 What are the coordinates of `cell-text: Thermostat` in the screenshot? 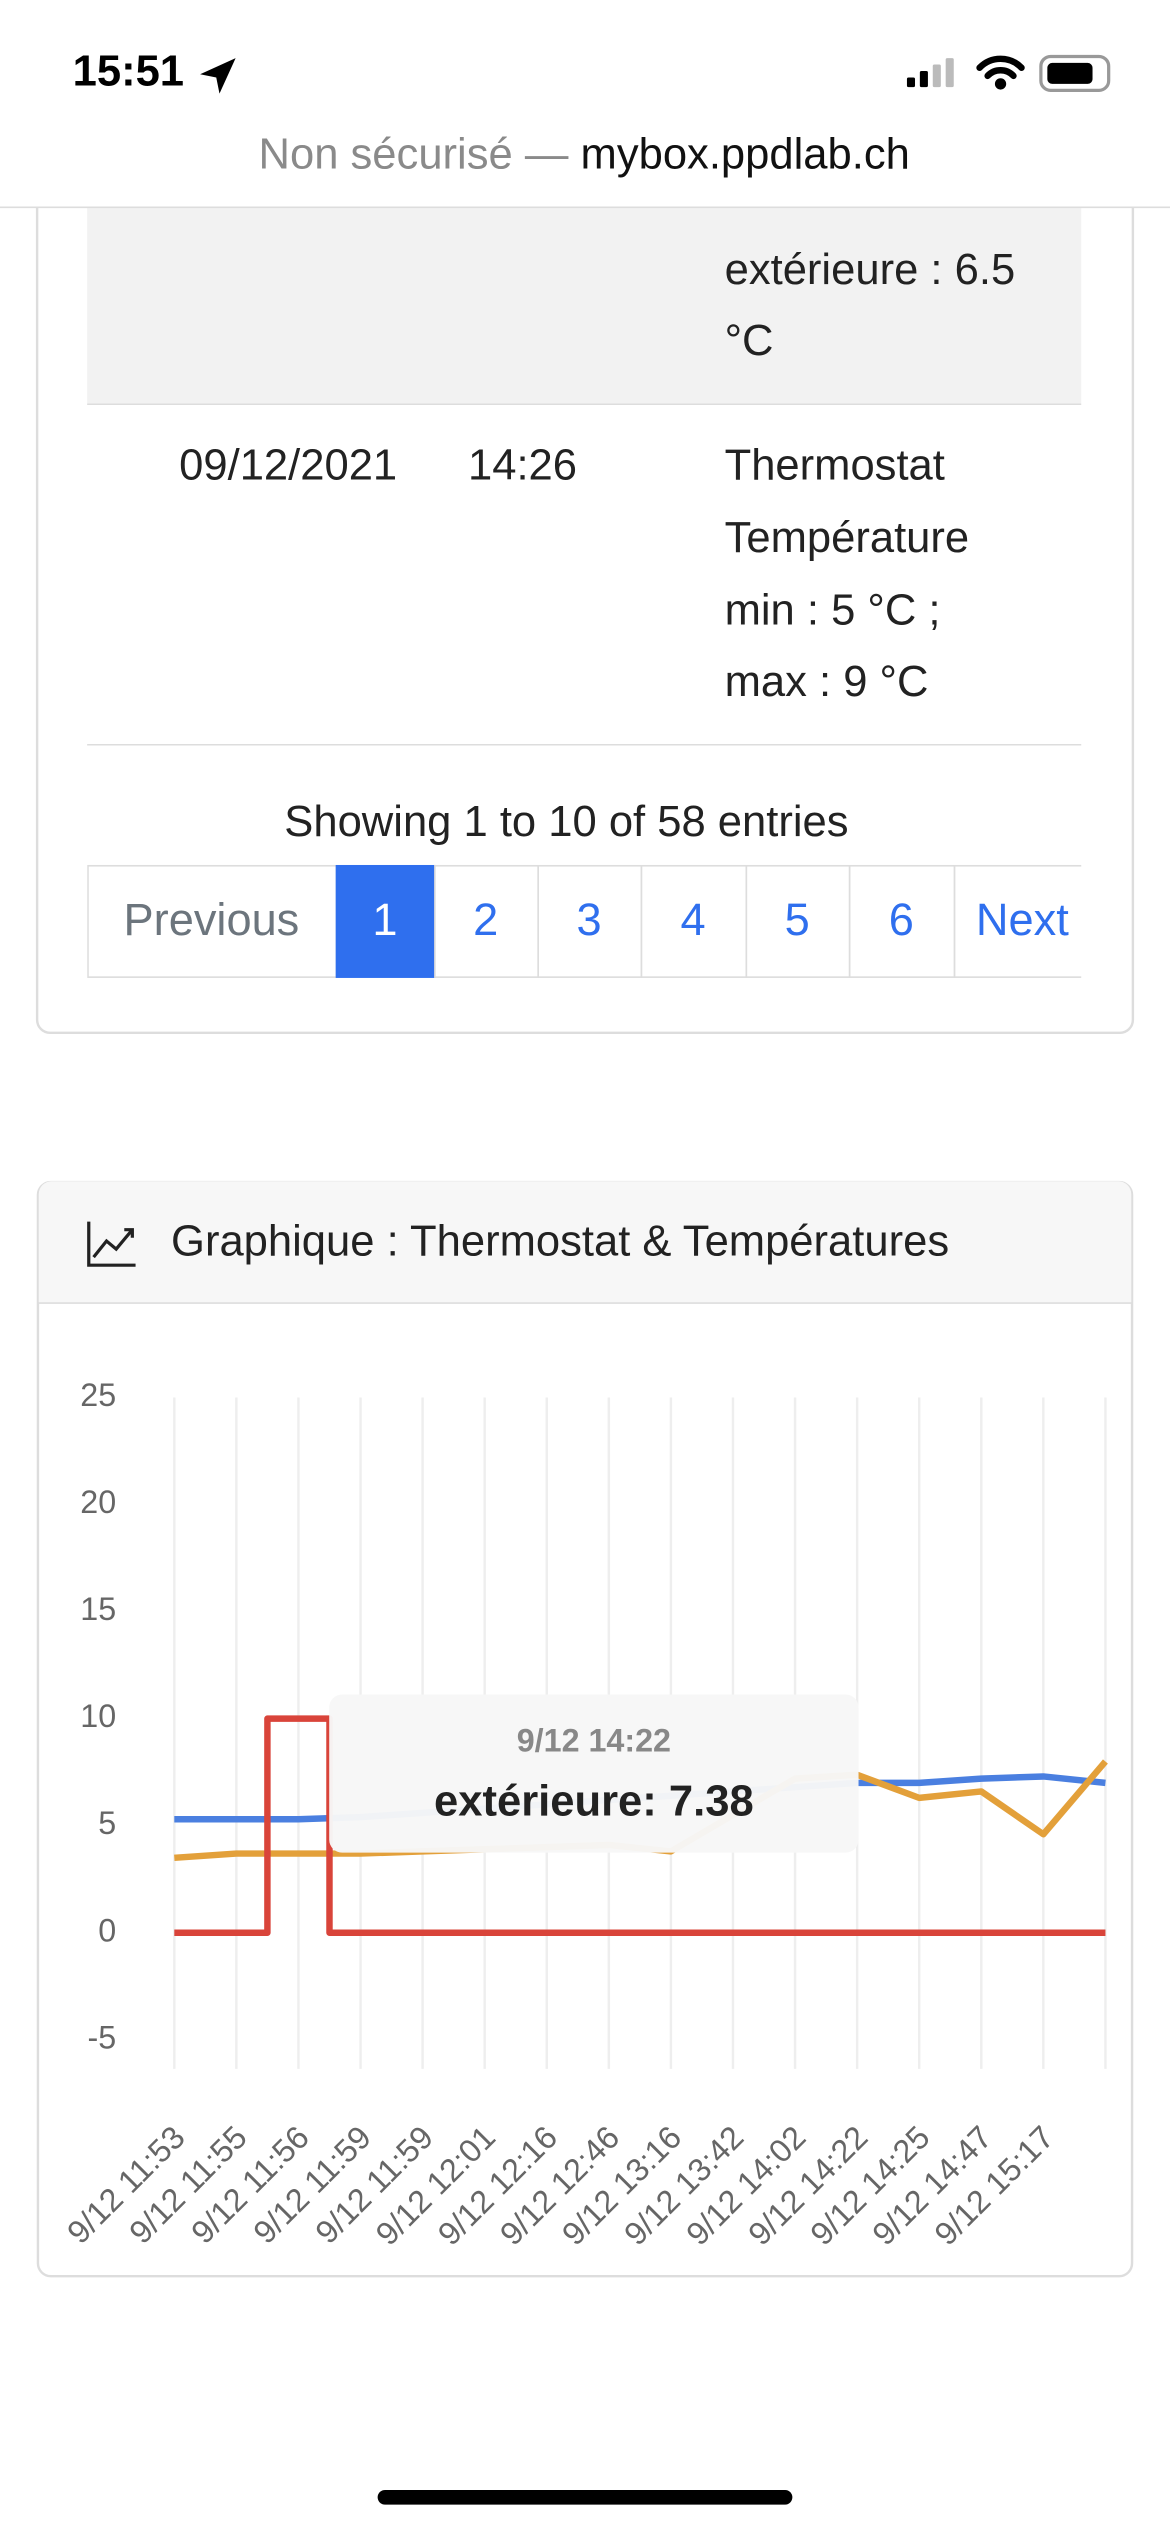 It's located at (835, 466).